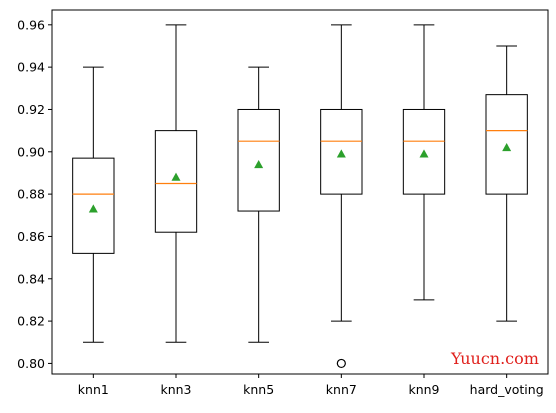 The width and height of the screenshot is (556, 413). What do you see at coordinates (31, 321) in the screenshot?
I see `y-tick-label: 0.82` at bounding box center [31, 321].